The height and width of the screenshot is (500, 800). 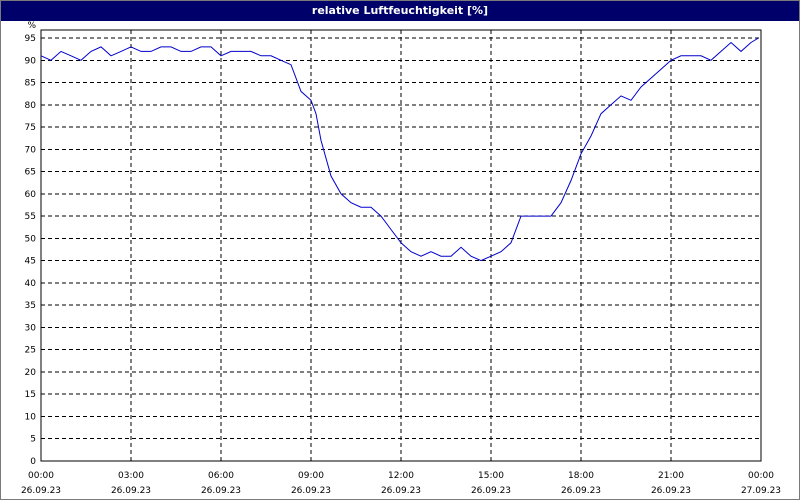 I want to click on y-tick-label: 15, so click(x=30, y=395).